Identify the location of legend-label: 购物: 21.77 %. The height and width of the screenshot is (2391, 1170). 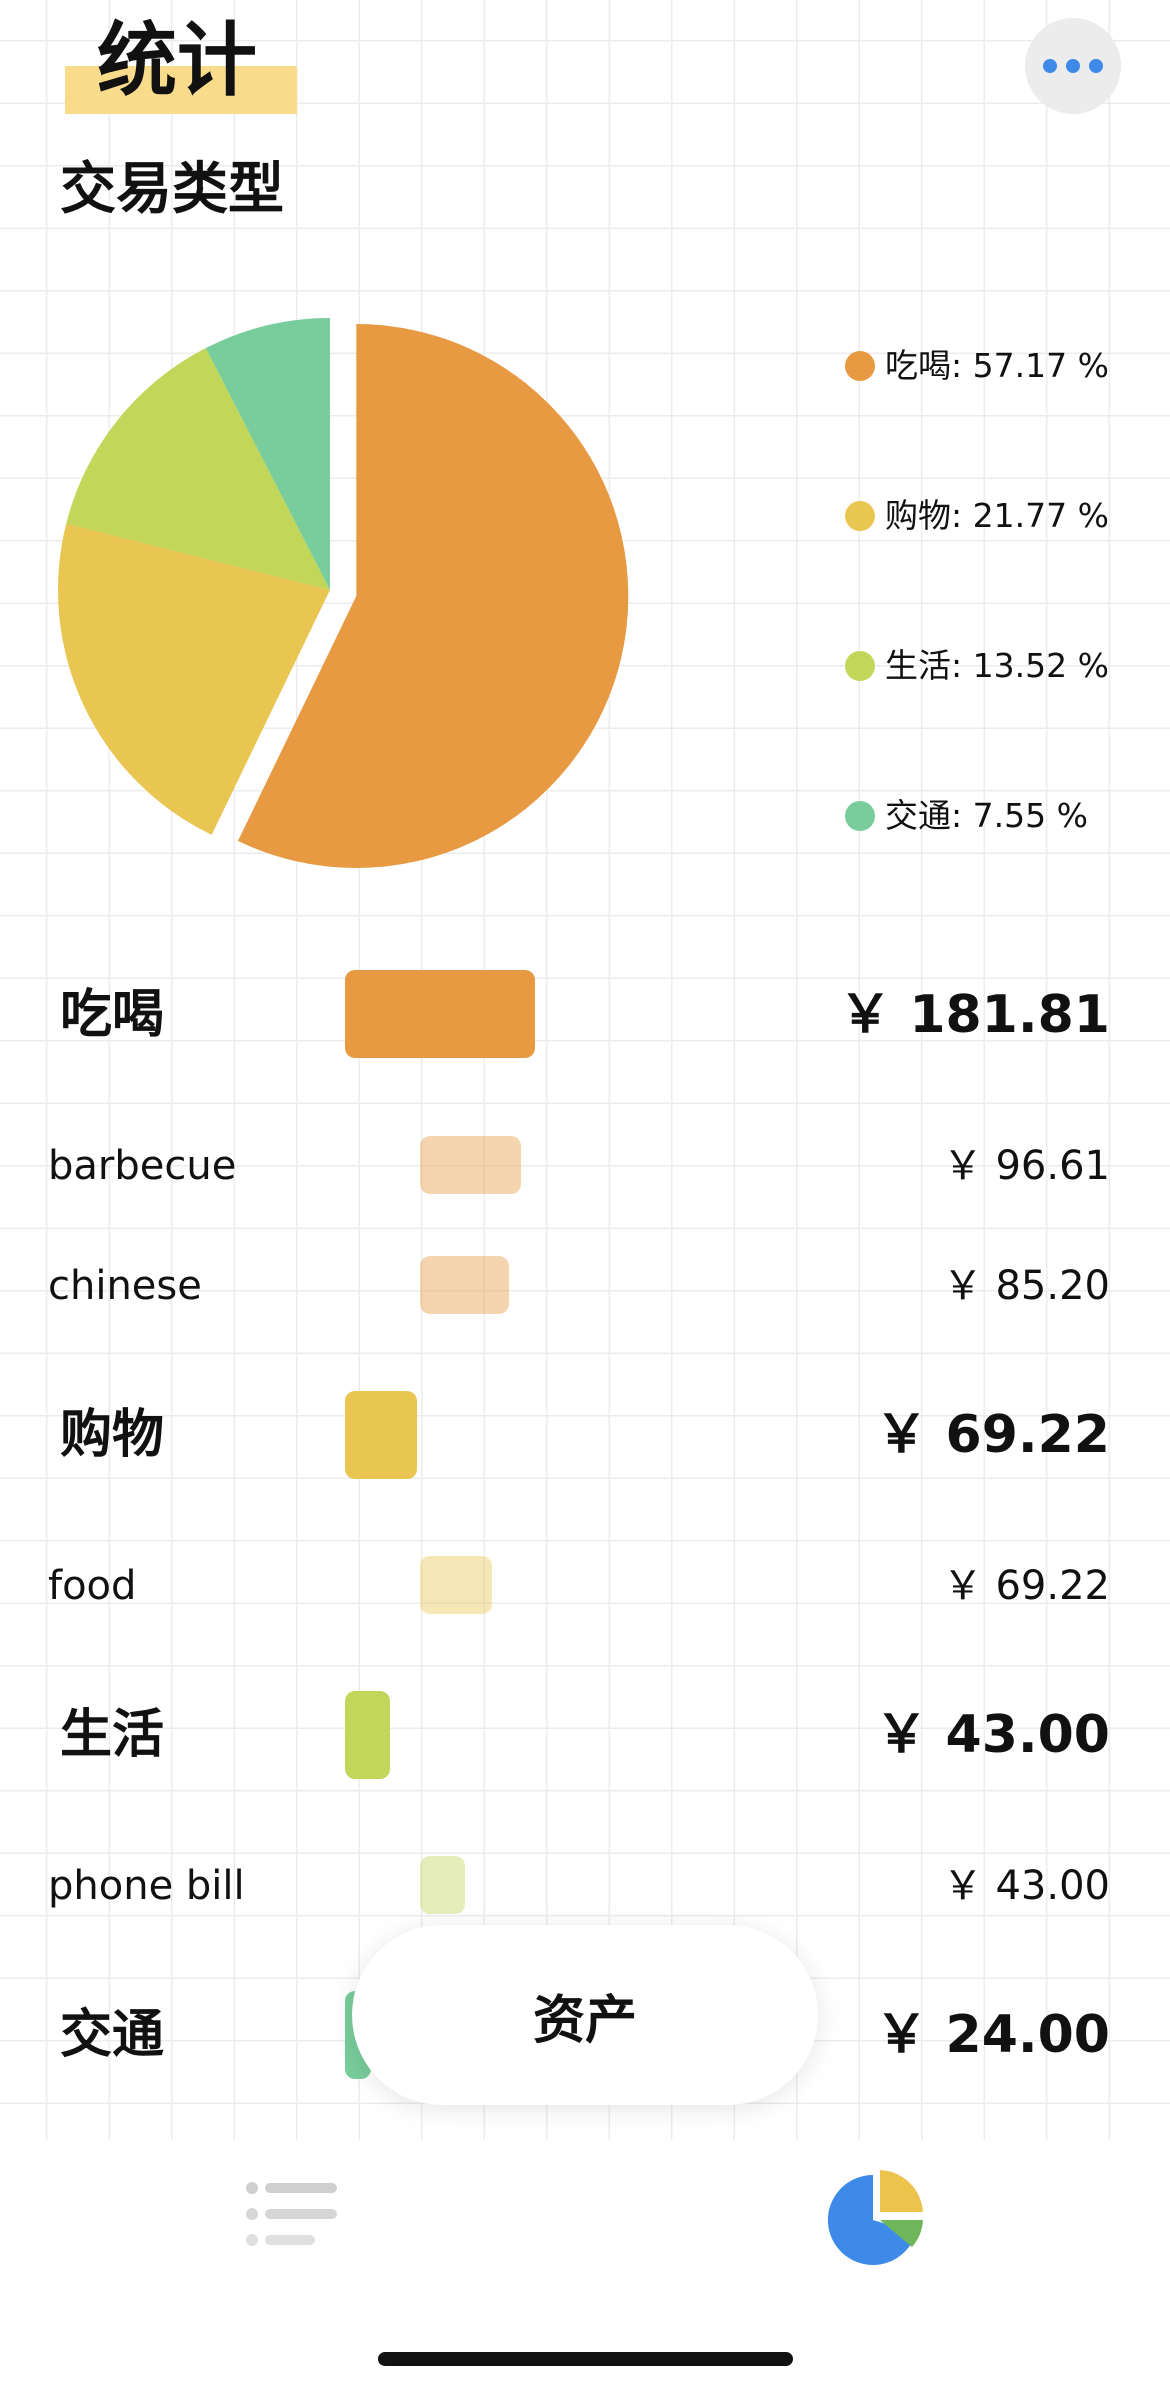
(997, 515).